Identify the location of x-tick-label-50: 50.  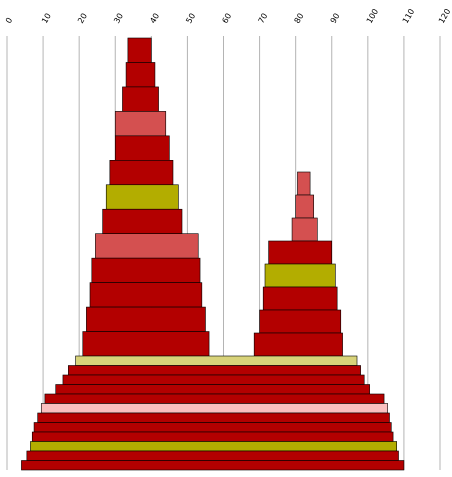
(190, 18).